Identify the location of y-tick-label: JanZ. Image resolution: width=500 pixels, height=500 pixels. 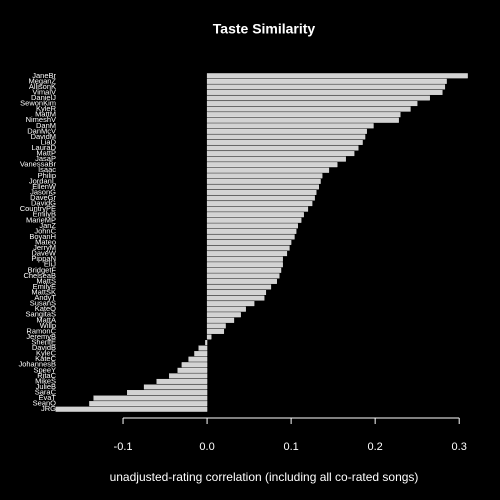
(47, 225).